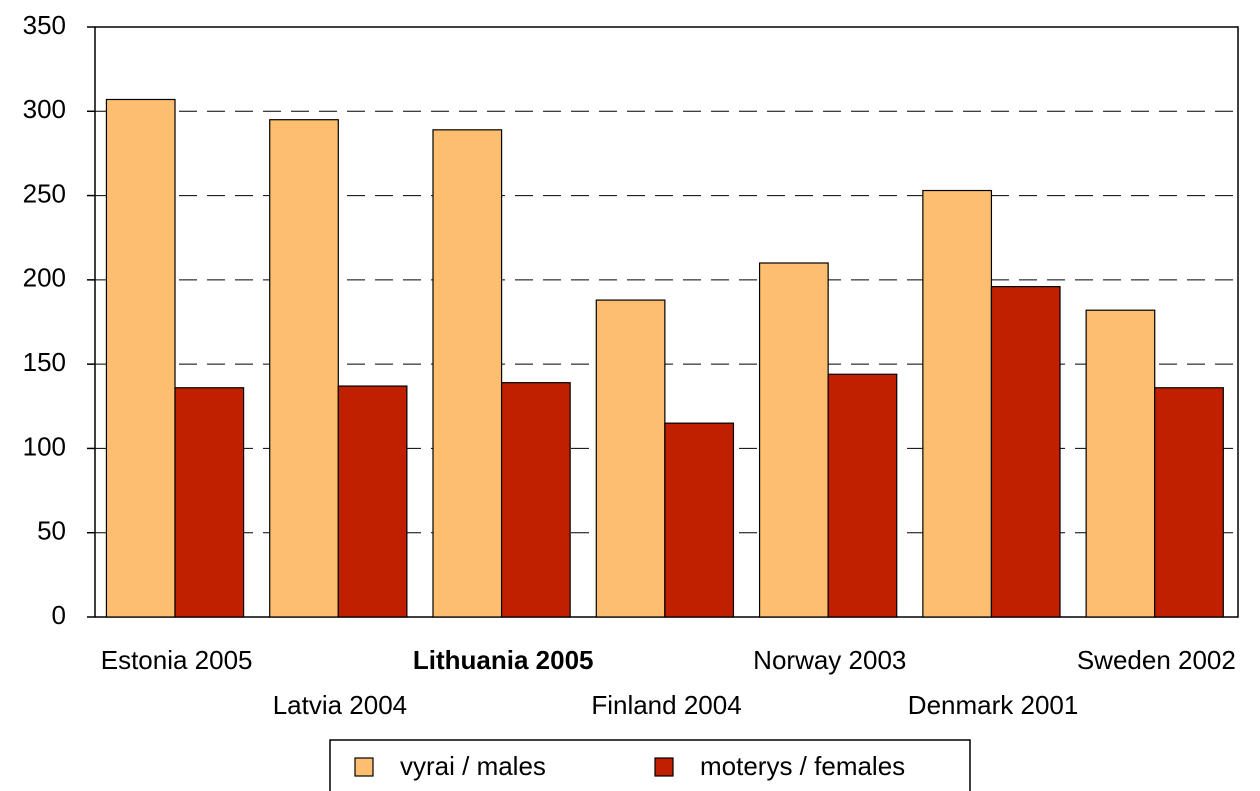 The width and height of the screenshot is (1260, 791). What do you see at coordinates (1156, 660) in the screenshot?
I see `x-tick-label: Sweden 2002` at bounding box center [1156, 660].